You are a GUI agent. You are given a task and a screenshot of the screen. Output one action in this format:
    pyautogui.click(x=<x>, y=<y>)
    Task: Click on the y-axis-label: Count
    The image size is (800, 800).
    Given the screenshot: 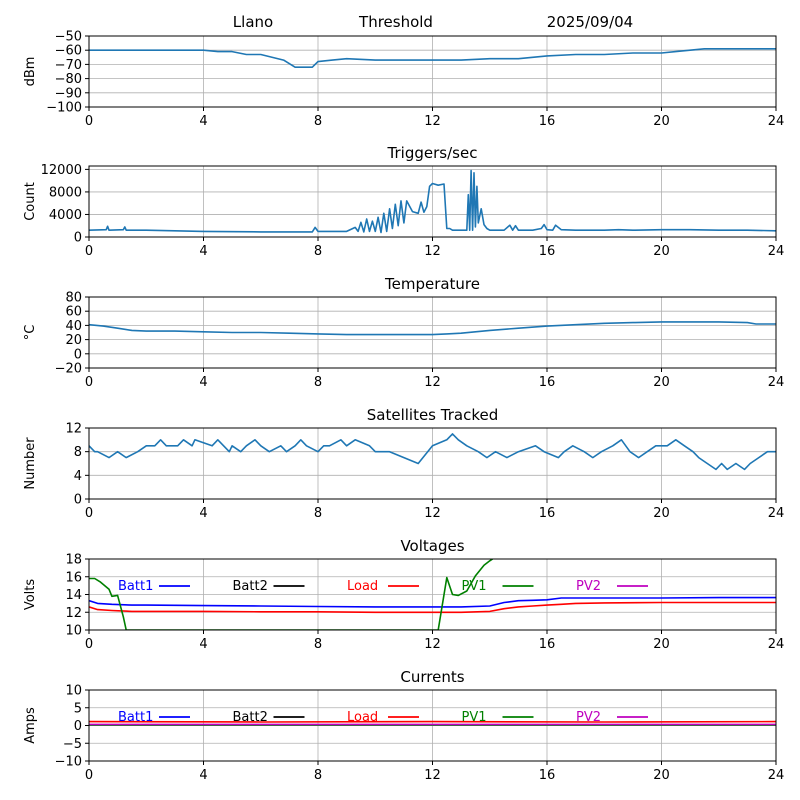 What is the action you would take?
    pyautogui.click(x=30, y=201)
    